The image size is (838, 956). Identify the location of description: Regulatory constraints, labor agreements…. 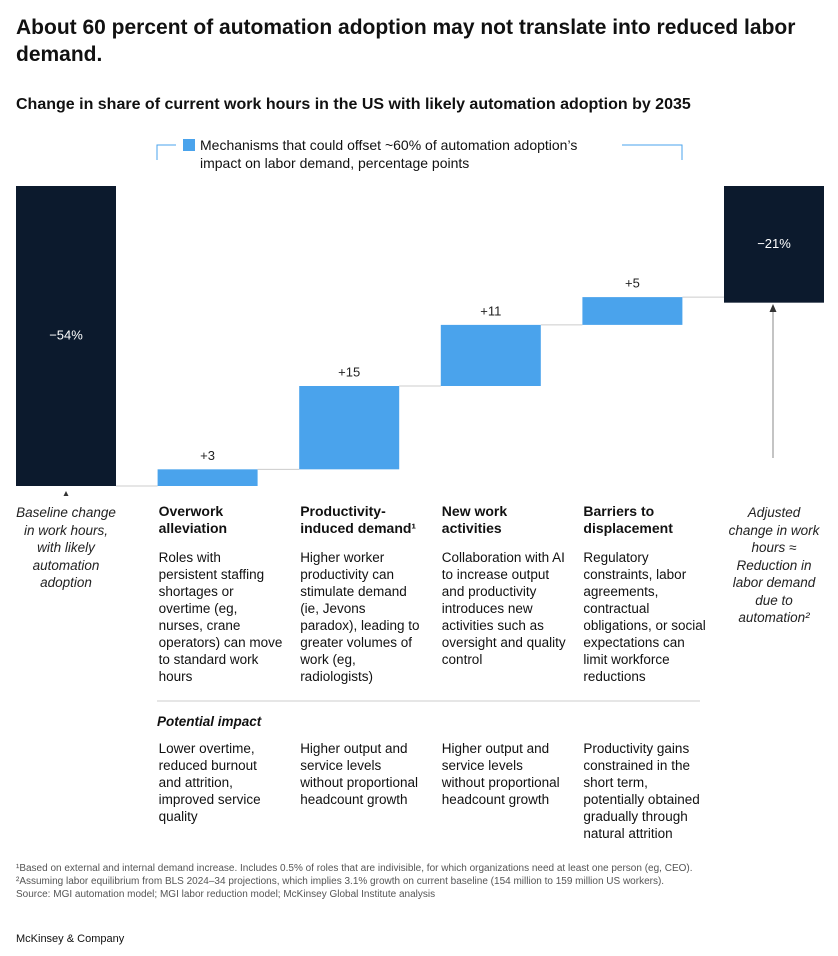
(644, 617).